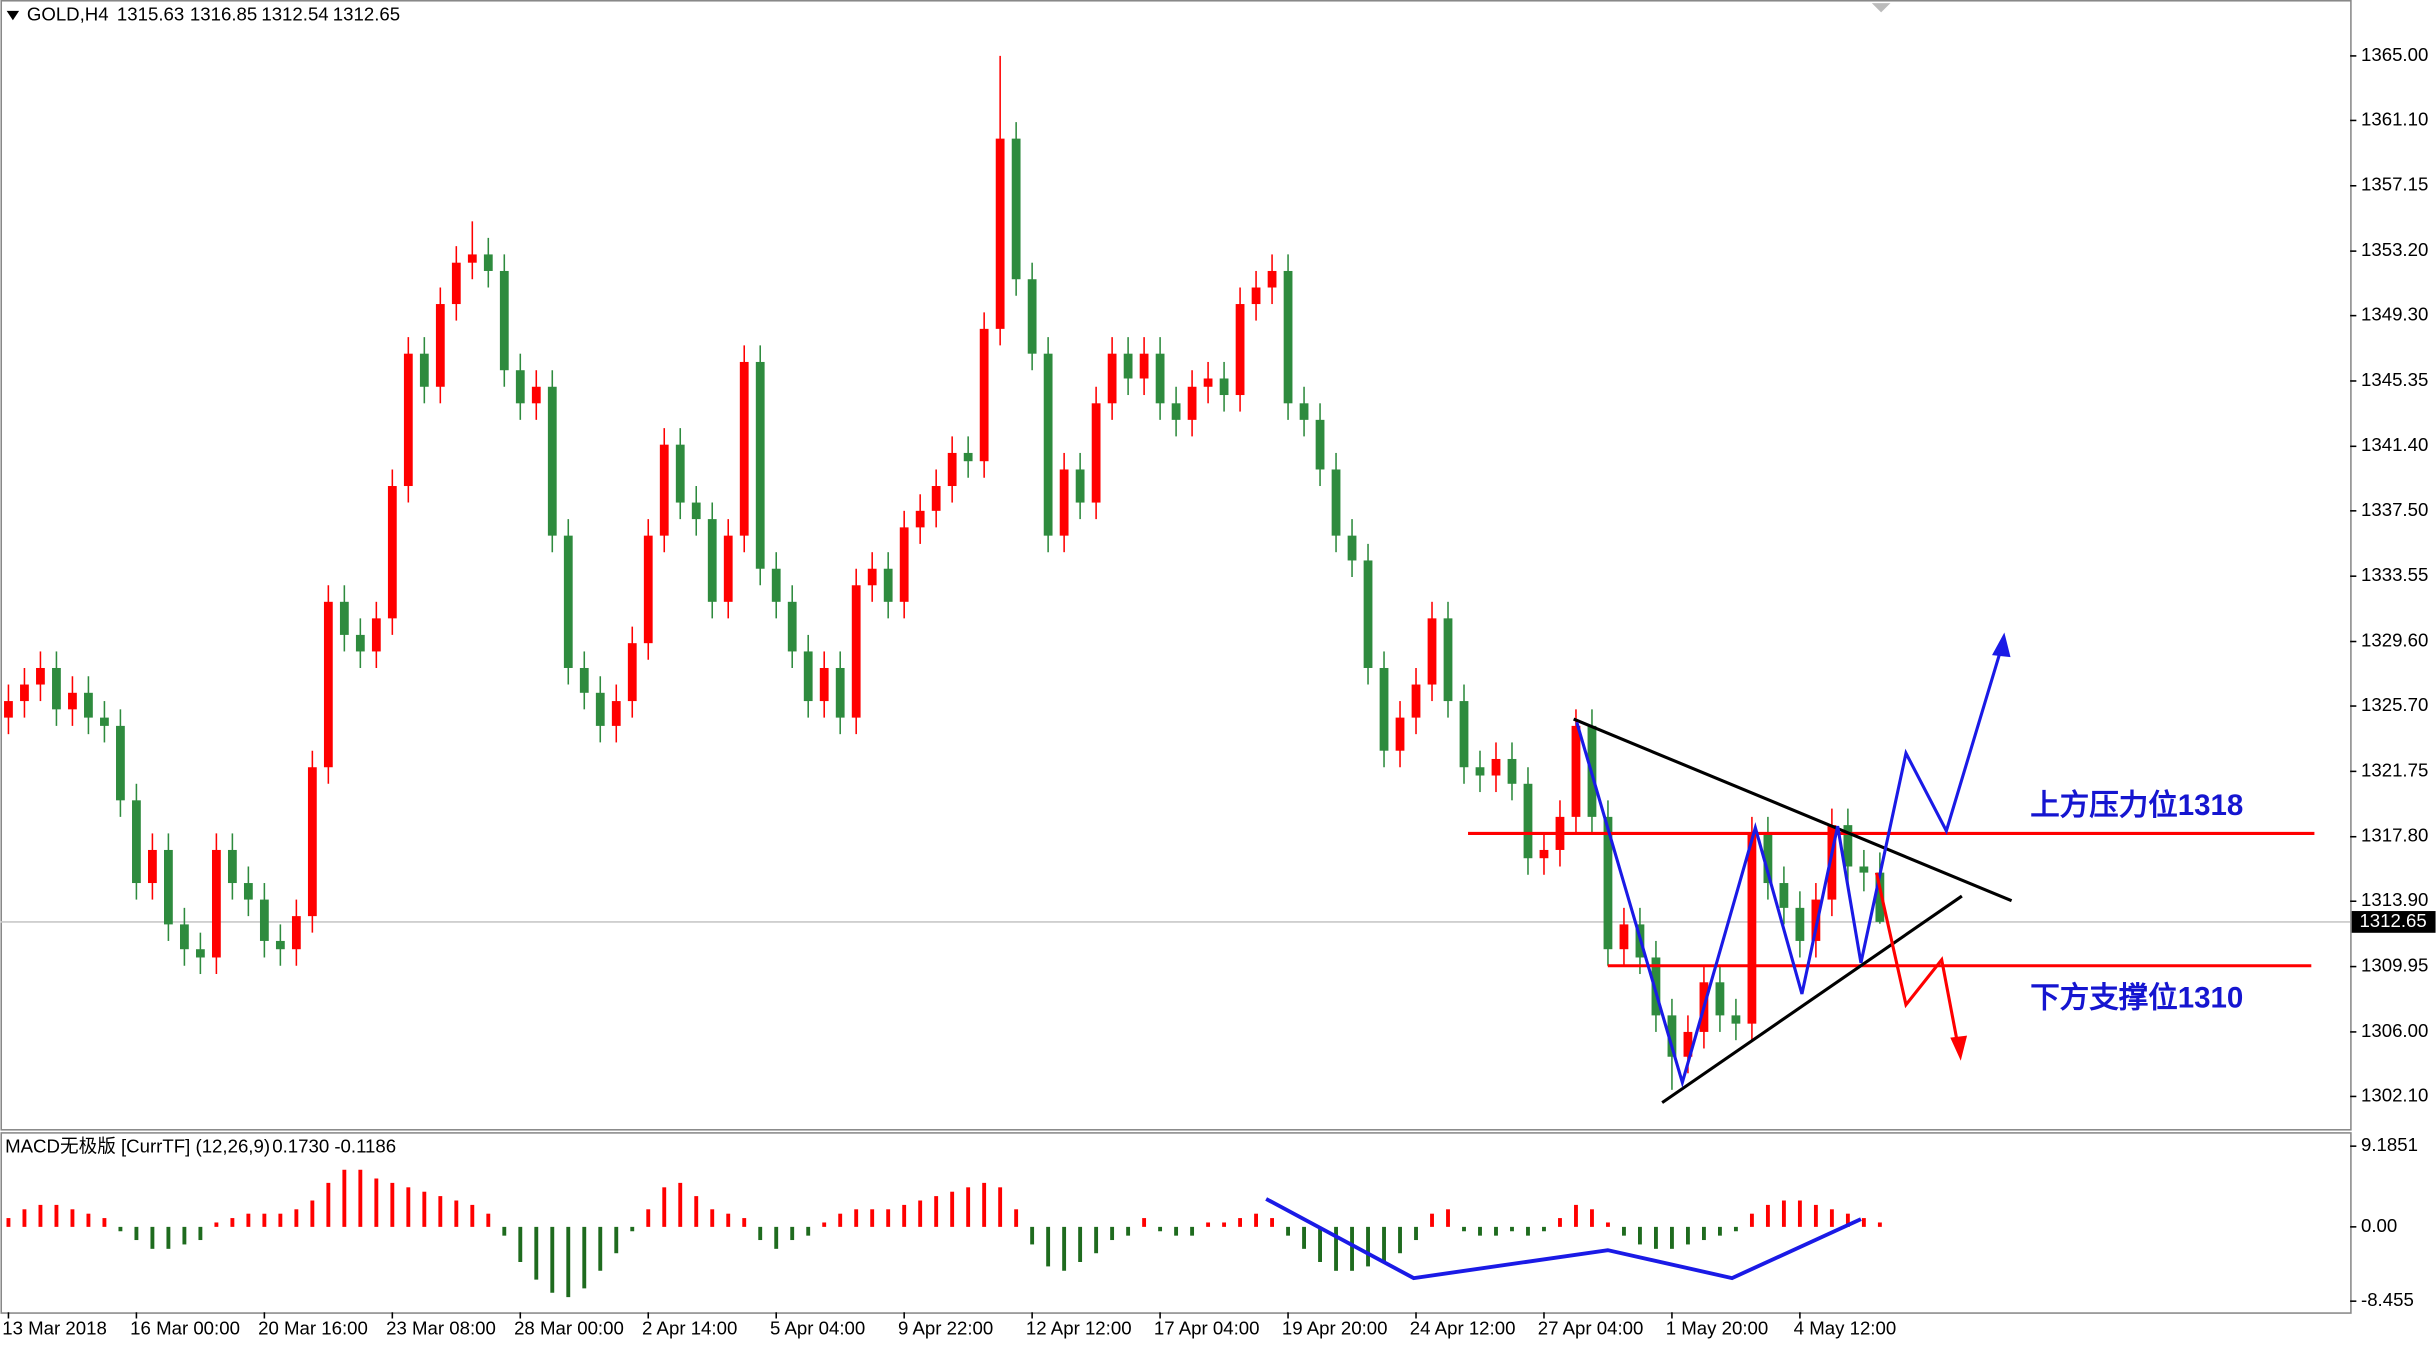 This screenshot has height=1348, width=2436. What do you see at coordinates (2394, 118) in the screenshot?
I see `y-tick-label: 1361.10` at bounding box center [2394, 118].